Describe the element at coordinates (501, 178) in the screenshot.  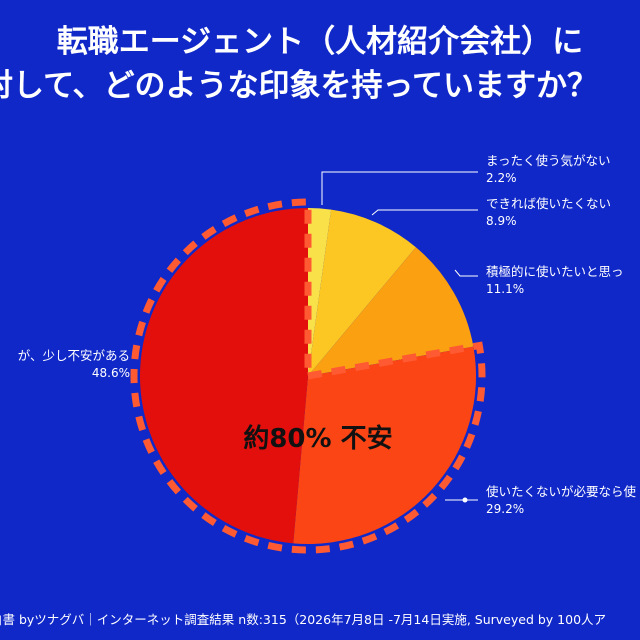
I see `slice-value-label: 2.2%` at that location.